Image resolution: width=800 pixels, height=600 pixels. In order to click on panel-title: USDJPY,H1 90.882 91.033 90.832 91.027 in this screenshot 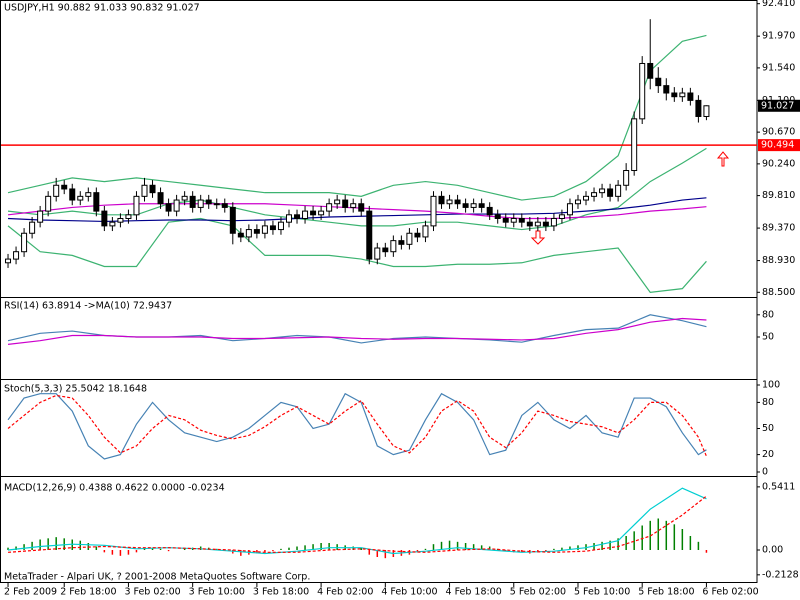, I will do `click(102, 8)`.